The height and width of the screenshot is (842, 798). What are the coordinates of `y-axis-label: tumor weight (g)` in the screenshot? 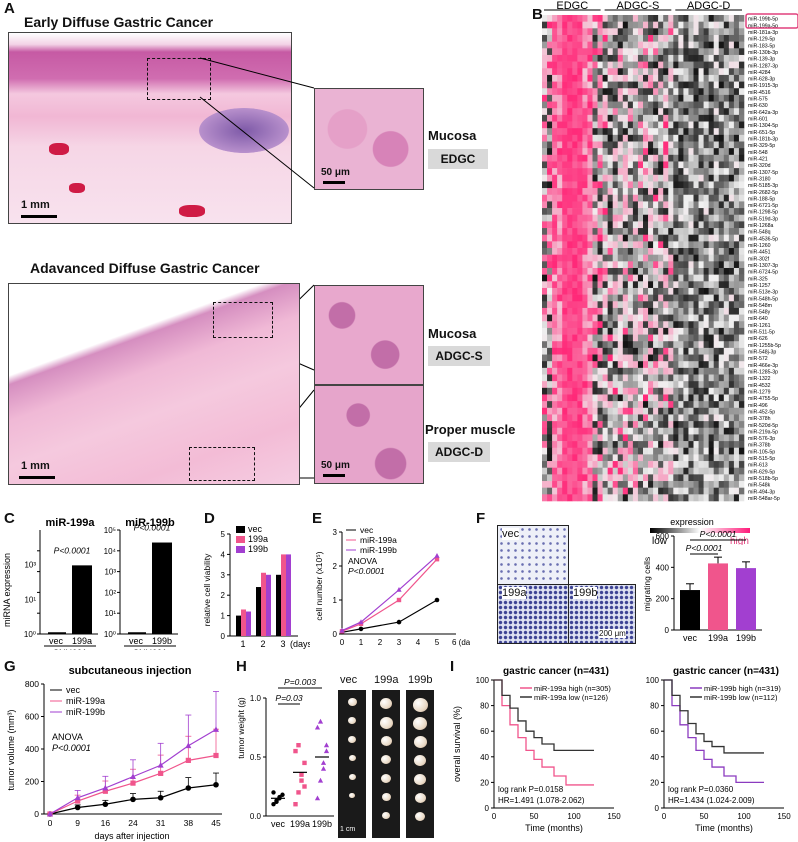 It's located at (241, 728).